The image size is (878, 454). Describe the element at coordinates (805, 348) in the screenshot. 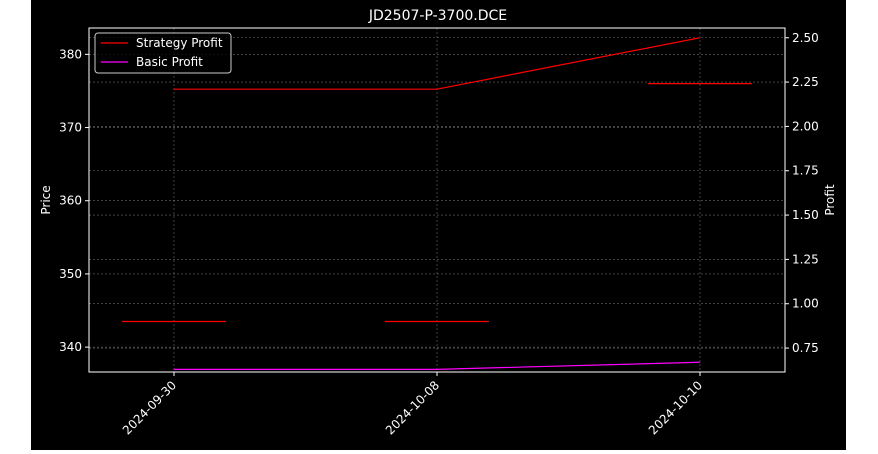

I see `right-axis-tick-label: 0.75` at that location.